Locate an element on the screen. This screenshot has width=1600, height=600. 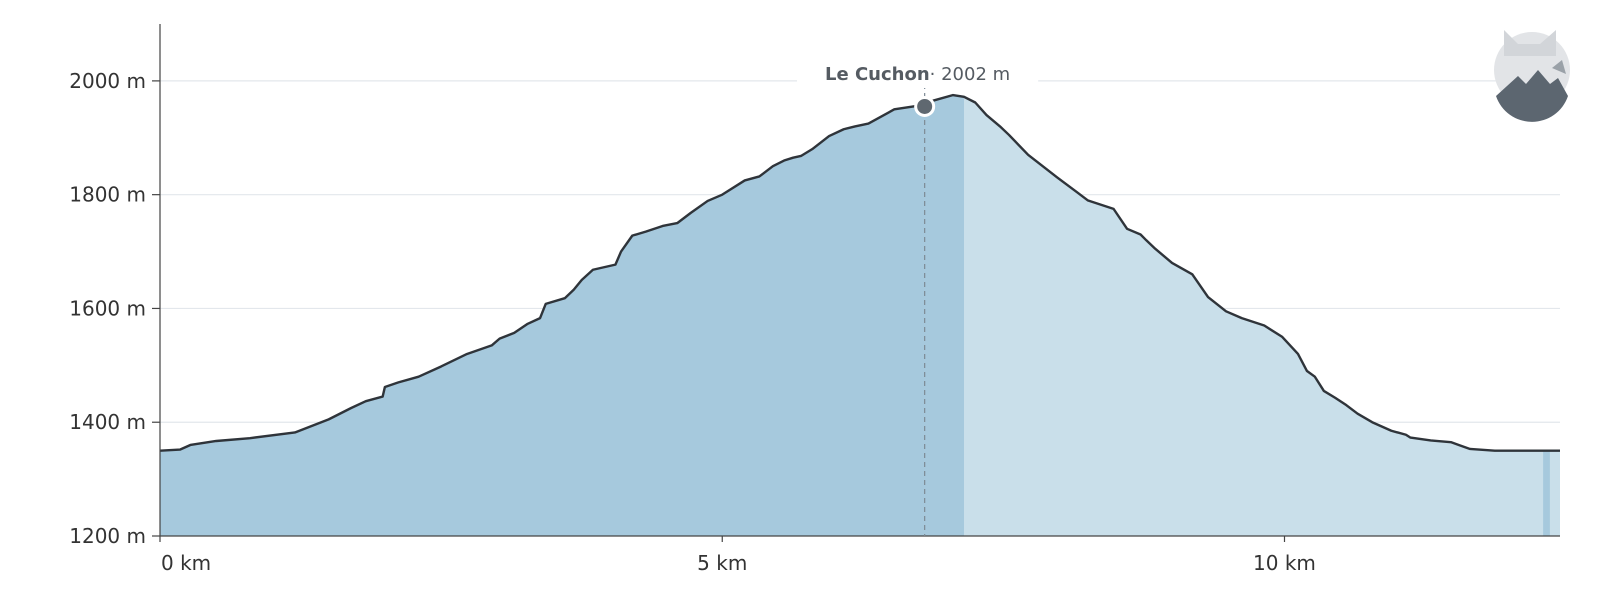
hover-marker-layer is located at coordinates (925, 310).